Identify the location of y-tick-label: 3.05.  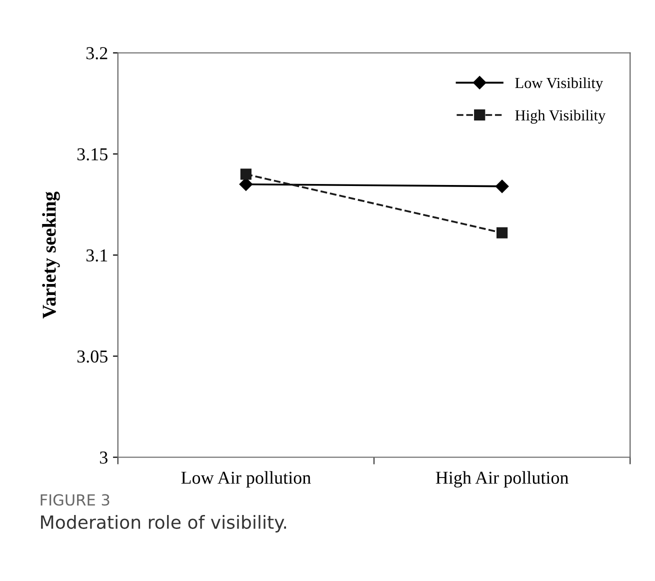
(92, 356).